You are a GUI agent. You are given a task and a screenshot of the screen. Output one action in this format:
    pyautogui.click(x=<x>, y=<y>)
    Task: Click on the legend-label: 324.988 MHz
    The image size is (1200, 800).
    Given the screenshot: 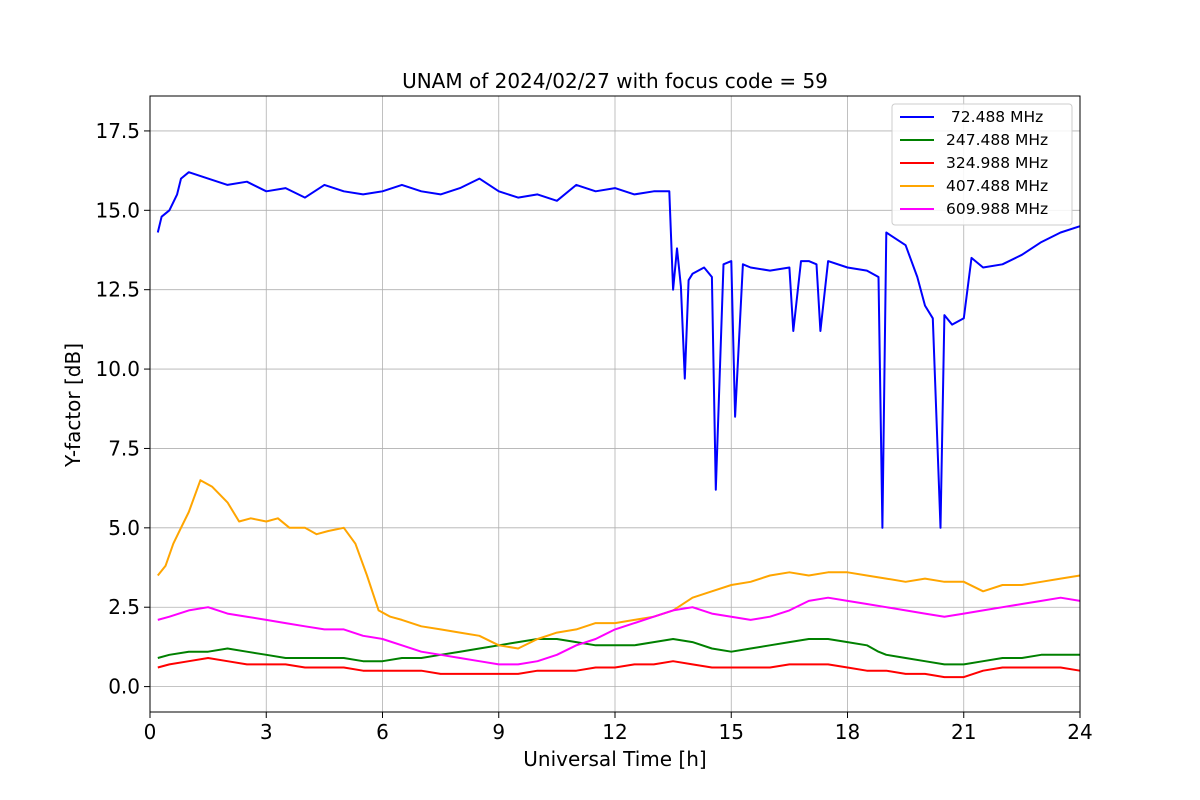 What is the action you would take?
    pyautogui.click(x=997, y=163)
    